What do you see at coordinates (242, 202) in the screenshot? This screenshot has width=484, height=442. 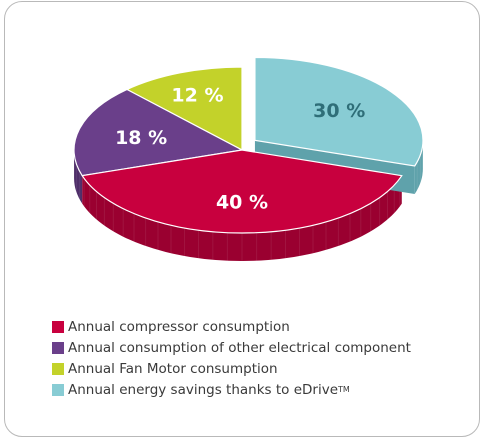 I see `pie-label-compressor: 40 %` at bounding box center [242, 202].